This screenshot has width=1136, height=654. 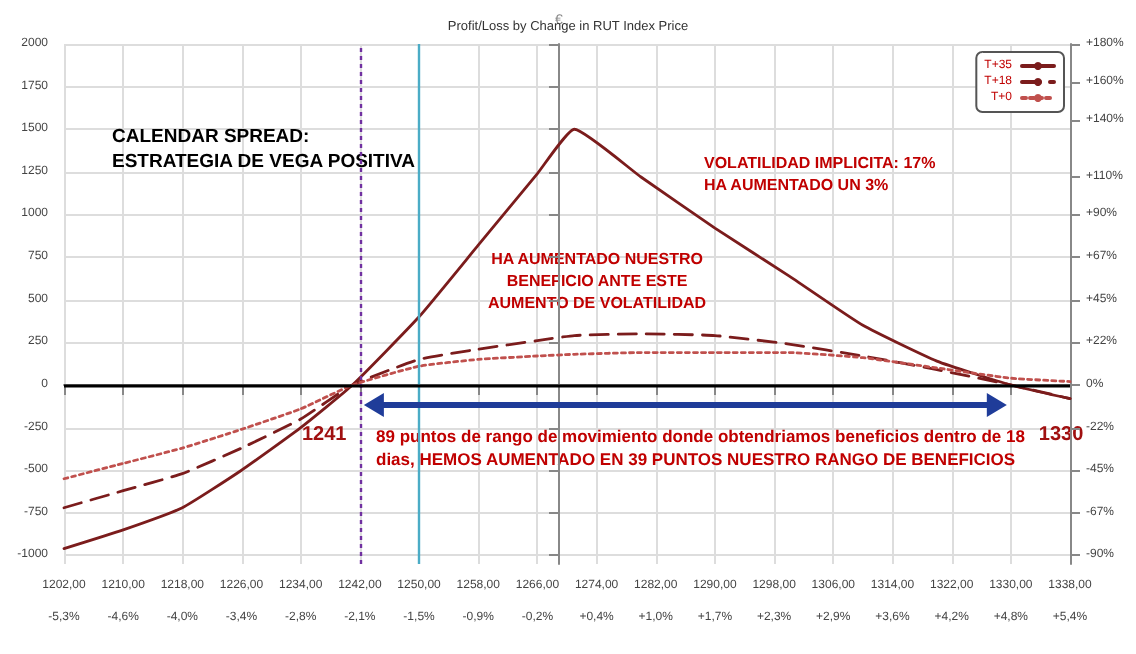 I want to click on annotation: 1241, so click(x=324, y=434).